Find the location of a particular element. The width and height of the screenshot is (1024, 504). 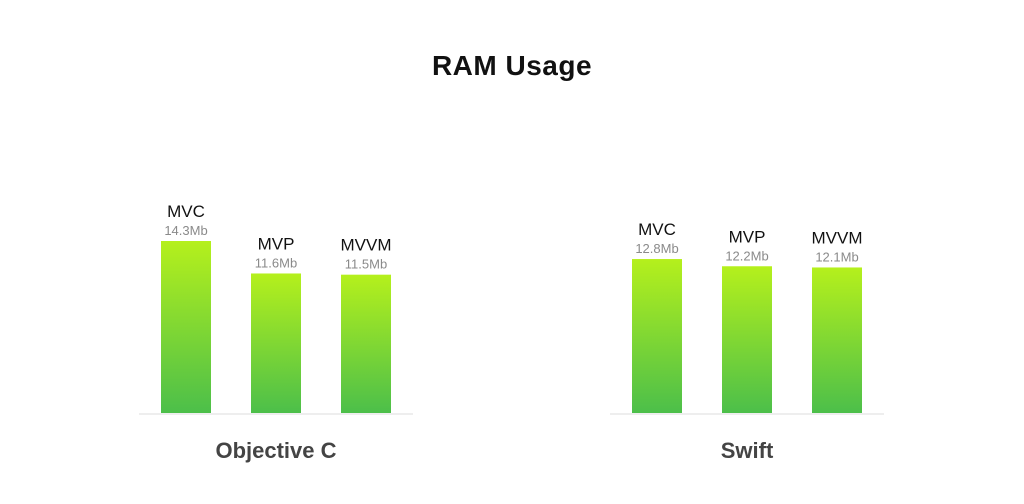

bar-value-label: 12.2Mb is located at coordinates (746, 255).